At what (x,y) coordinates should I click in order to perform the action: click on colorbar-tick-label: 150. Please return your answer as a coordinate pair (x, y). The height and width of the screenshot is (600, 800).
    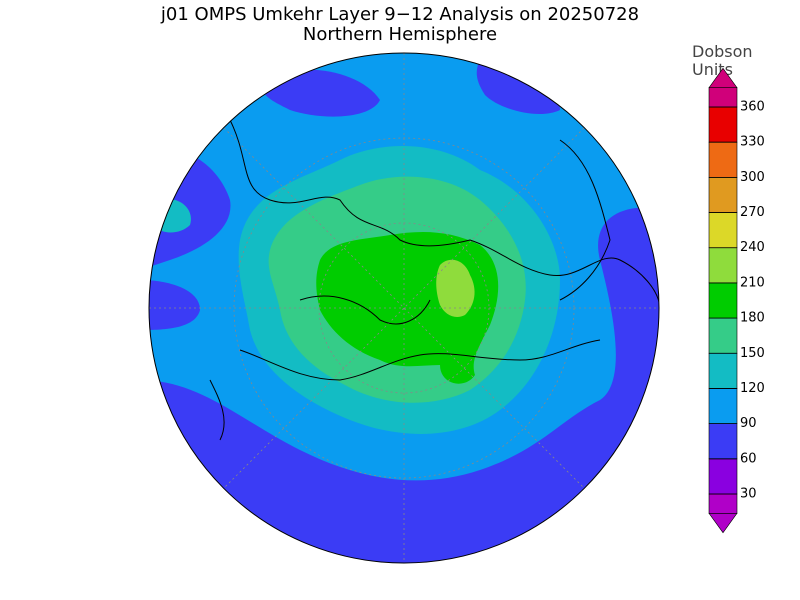
    Looking at the image, I should click on (752, 353).